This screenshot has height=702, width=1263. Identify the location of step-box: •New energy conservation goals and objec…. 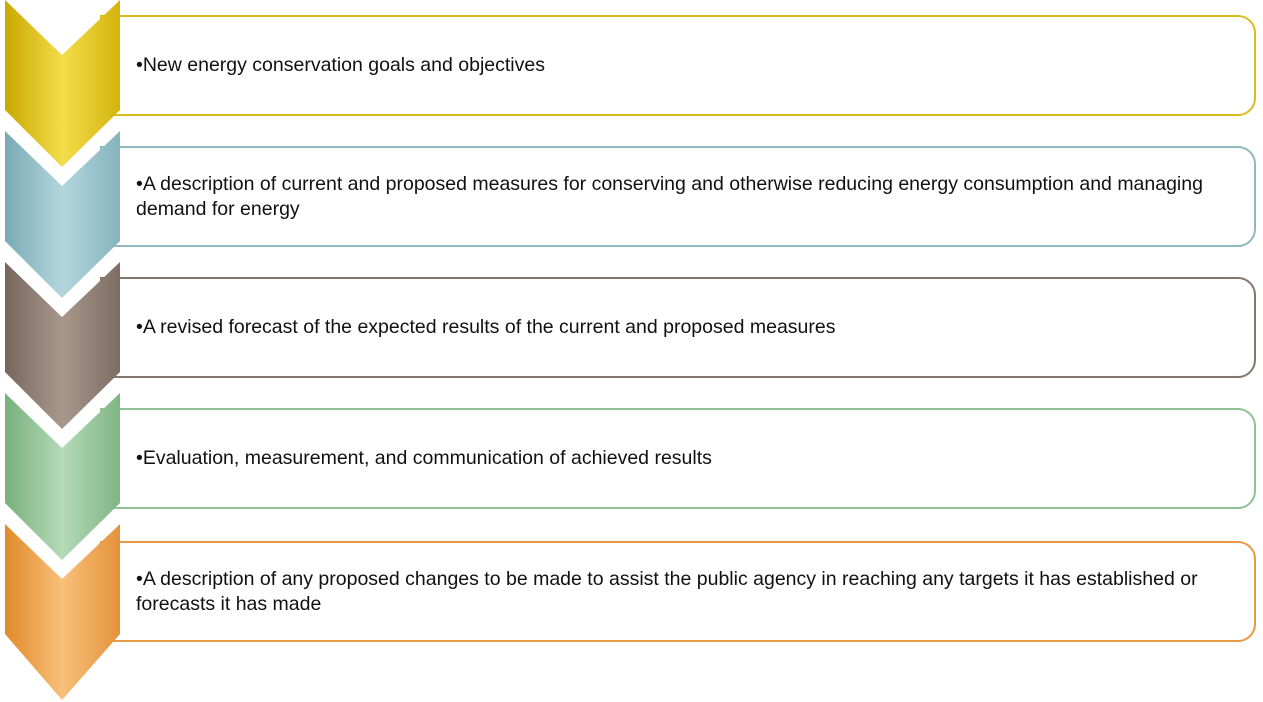
(678, 65).